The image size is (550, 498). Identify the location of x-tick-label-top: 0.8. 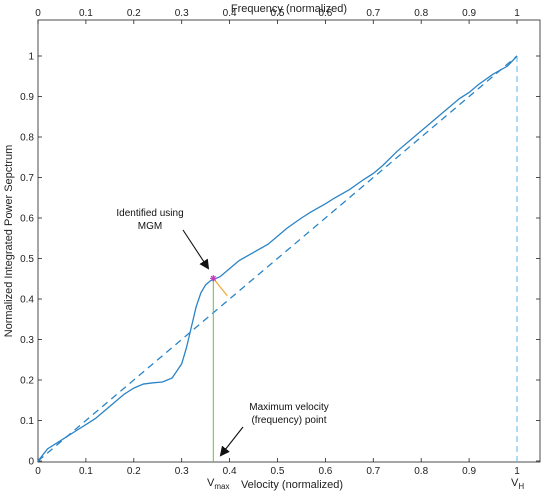
(421, 13).